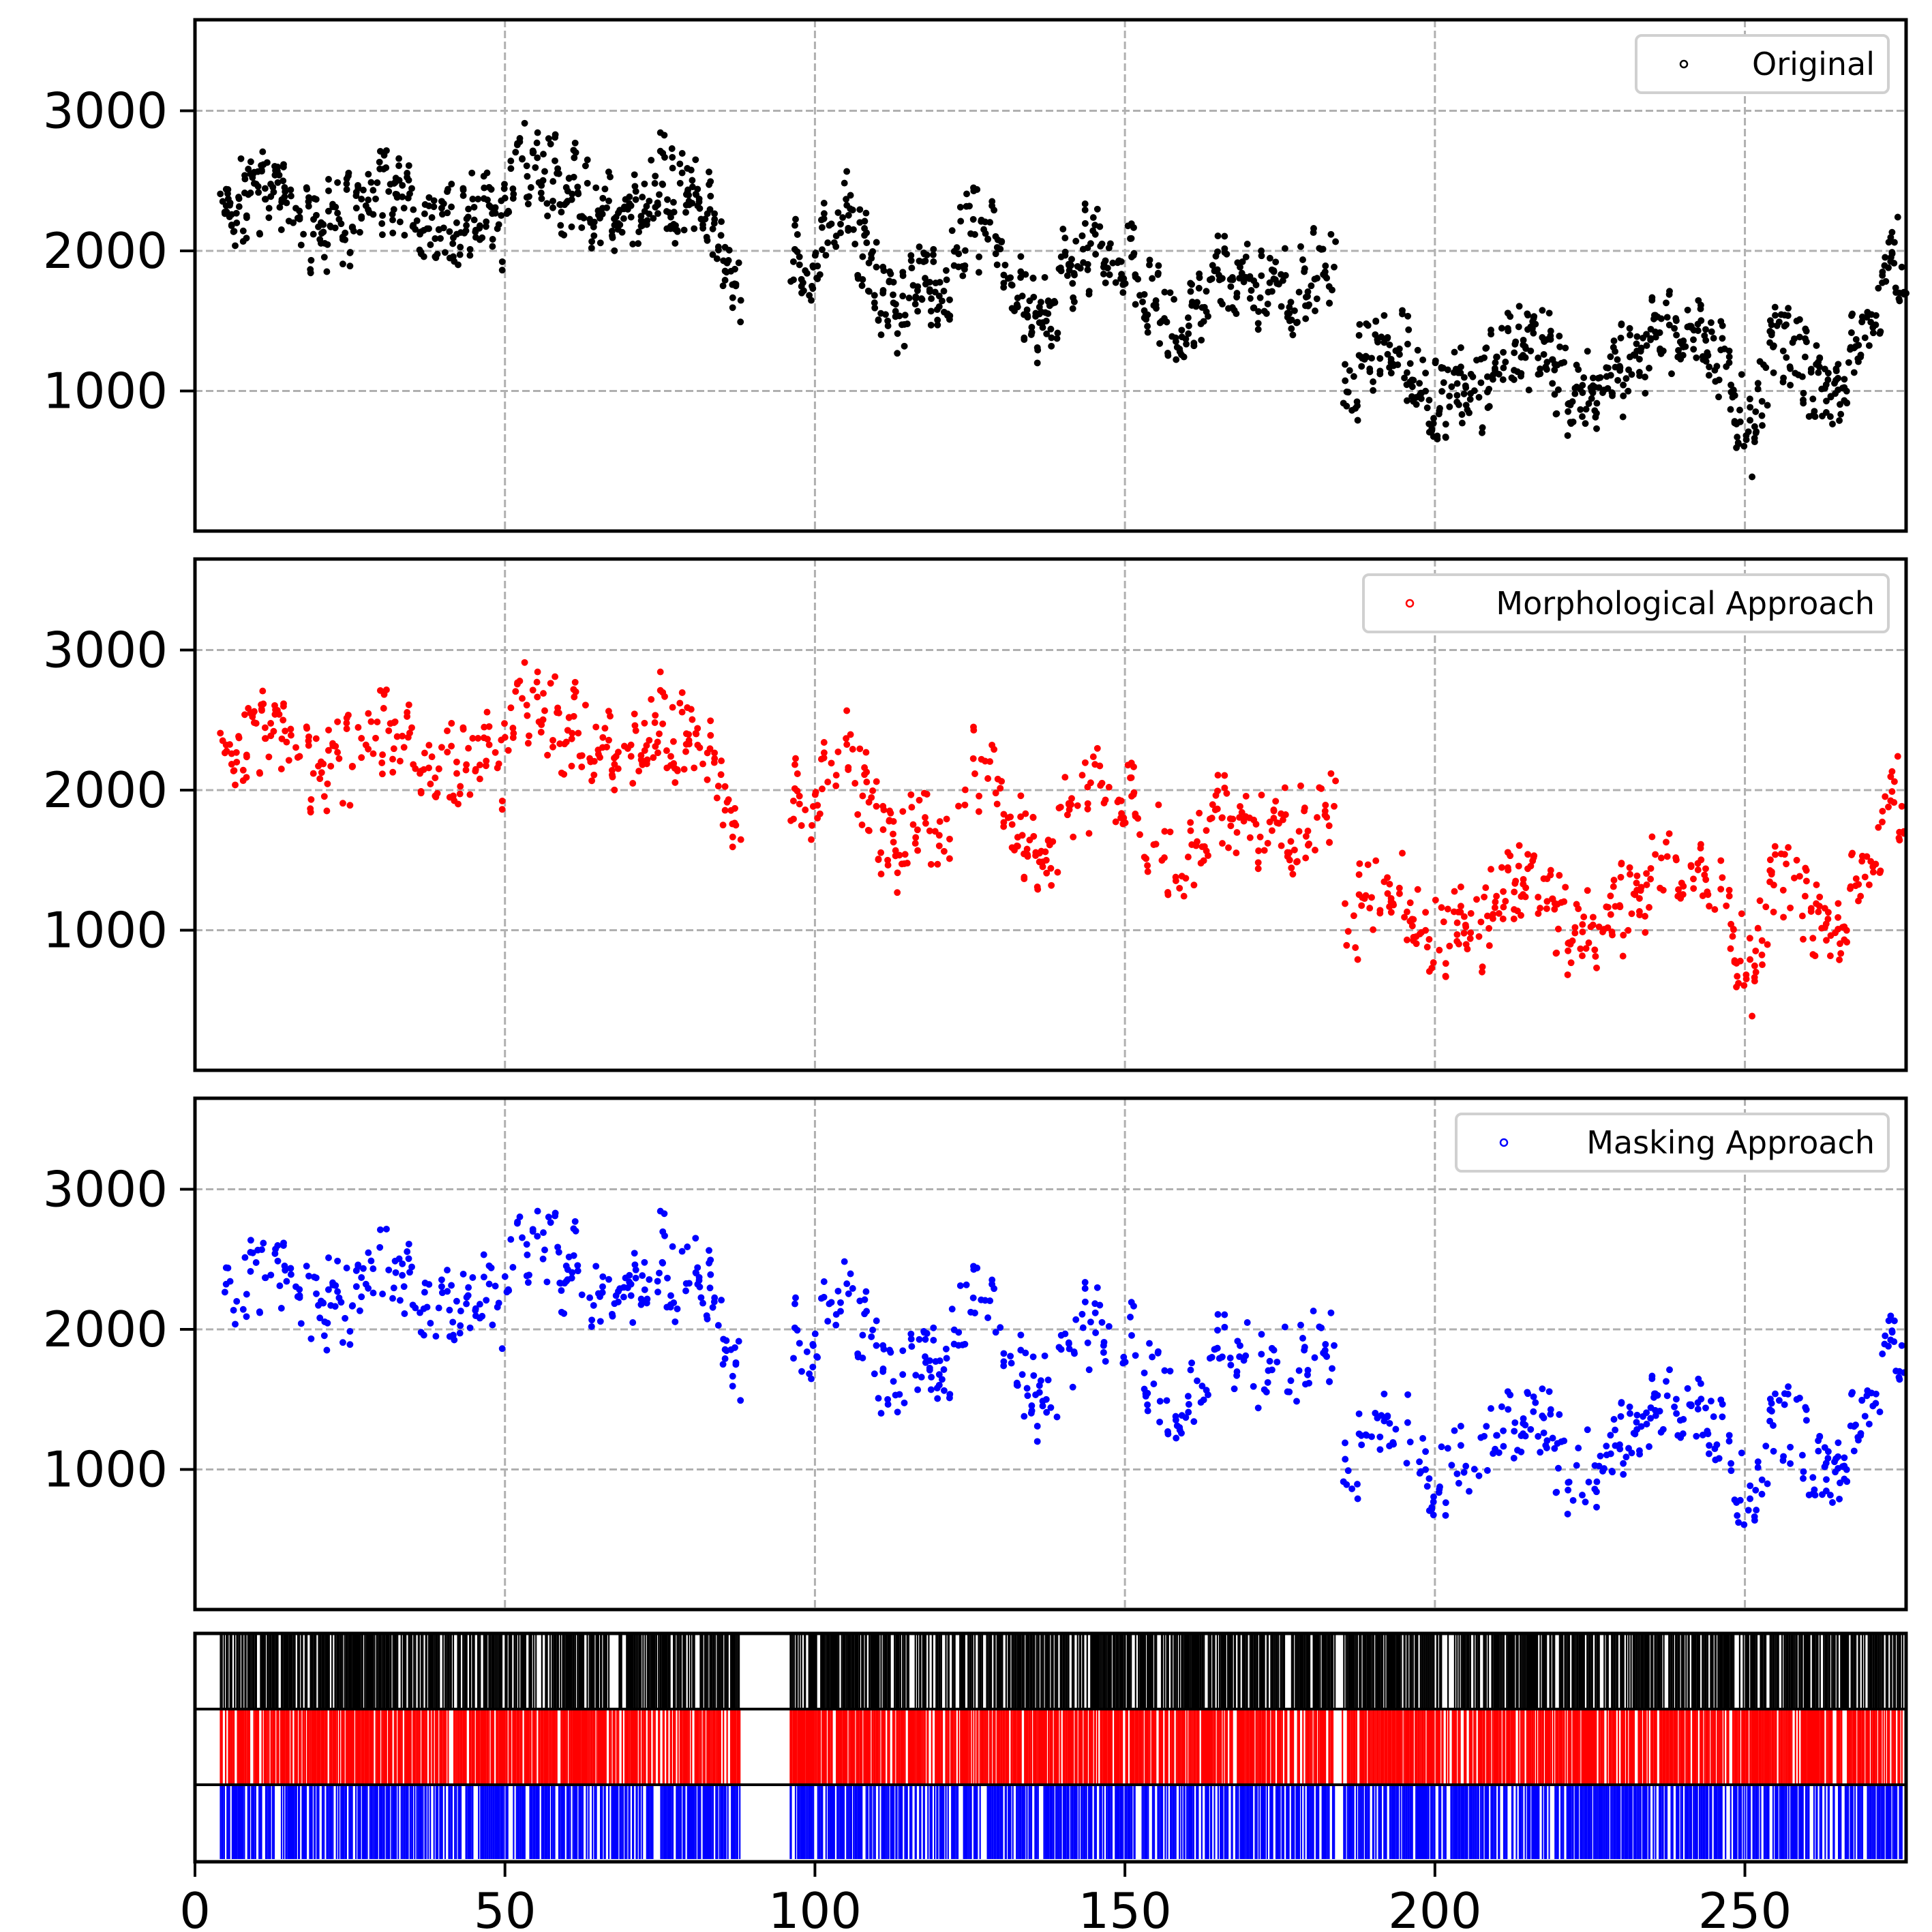 Image resolution: width=1932 pixels, height=1932 pixels. I want to click on strip-original, so click(1061, 1672).